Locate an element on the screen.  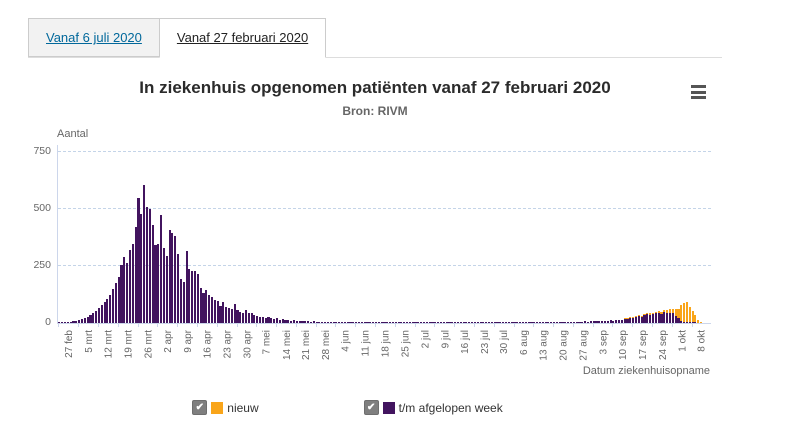
legend-item-nieuw: ✔ nieuw is located at coordinates (225, 407).